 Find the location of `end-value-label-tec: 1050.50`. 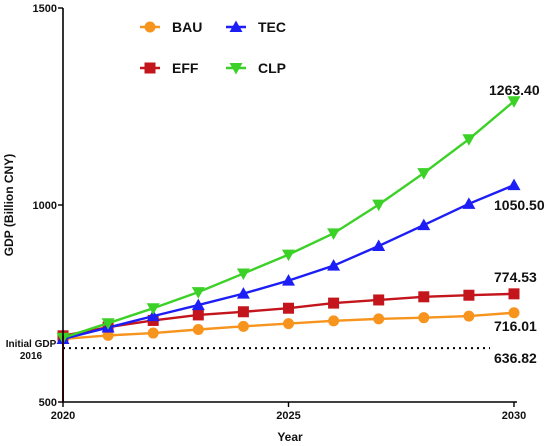

end-value-label-tec: 1050.50 is located at coordinates (519, 205).